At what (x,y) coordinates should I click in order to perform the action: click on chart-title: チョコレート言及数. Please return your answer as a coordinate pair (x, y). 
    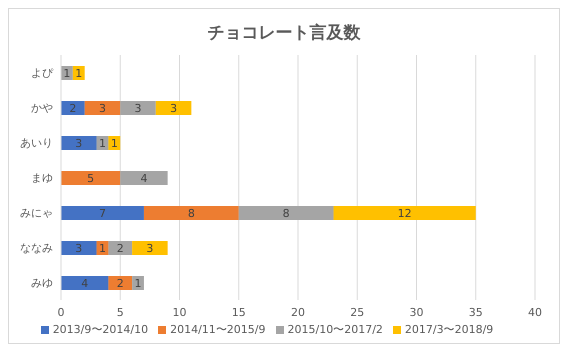
    Looking at the image, I should click on (284, 33).